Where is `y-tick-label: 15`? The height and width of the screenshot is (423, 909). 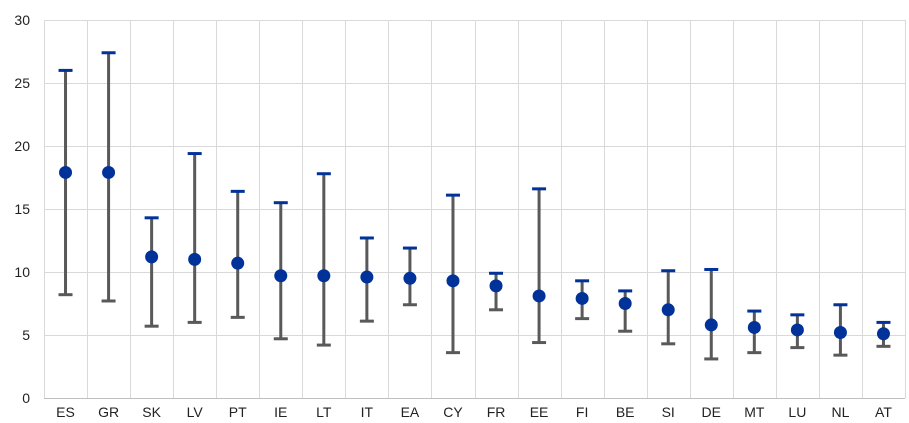 y-tick-label: 15 is located at coordinates (22, 209).